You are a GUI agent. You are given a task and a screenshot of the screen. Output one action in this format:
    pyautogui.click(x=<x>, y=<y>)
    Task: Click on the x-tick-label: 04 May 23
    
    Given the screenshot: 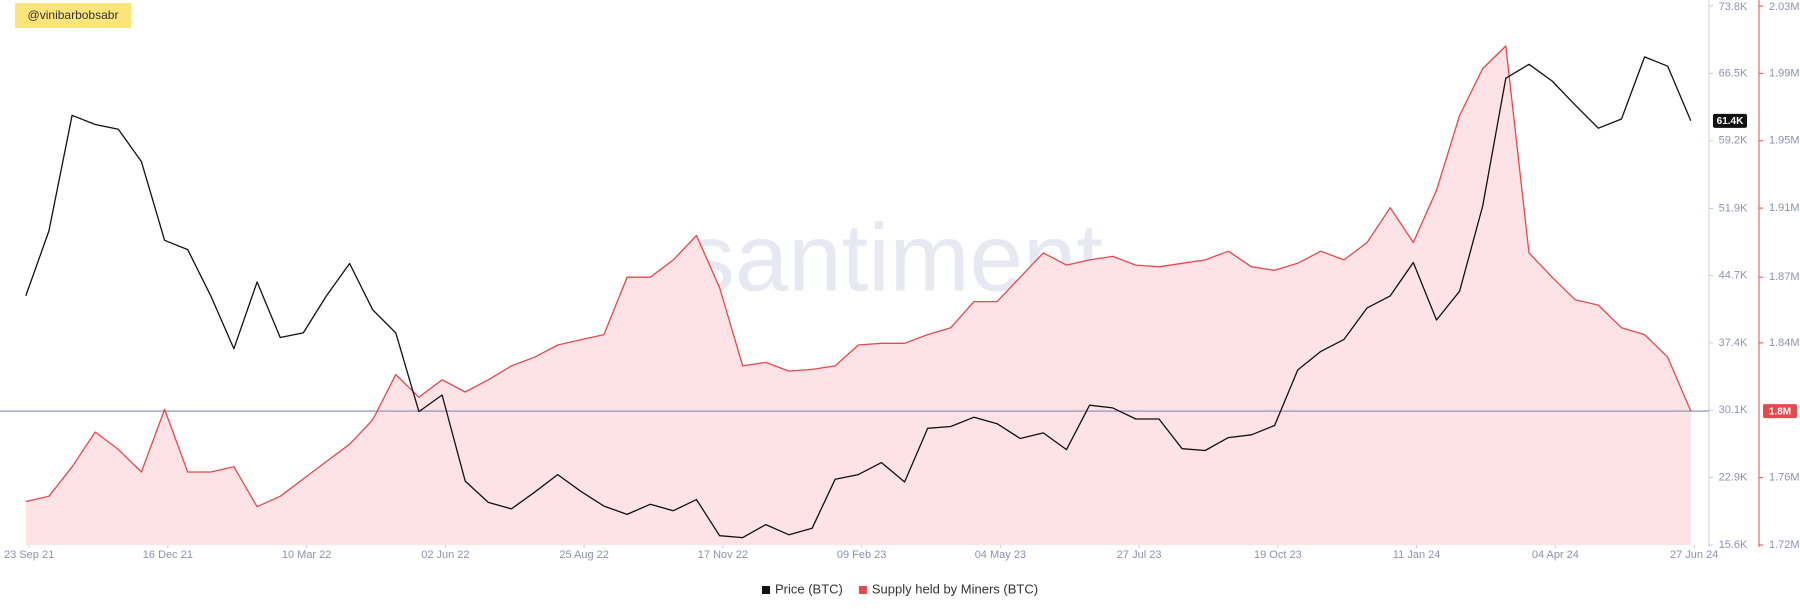 What is the action you would take?
    pyautogui.click(x=1000, y=555)
    